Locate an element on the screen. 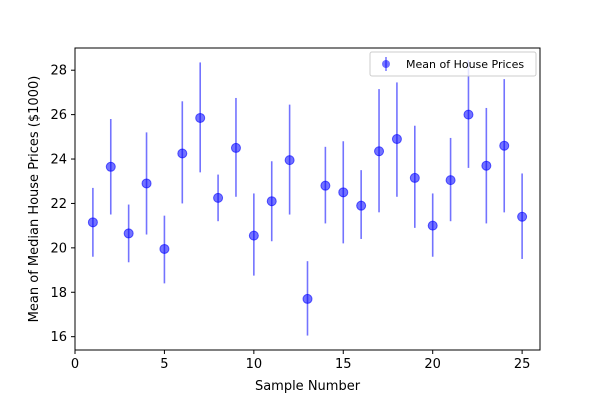  legend-point-marker is located at coordinates (386, 64).